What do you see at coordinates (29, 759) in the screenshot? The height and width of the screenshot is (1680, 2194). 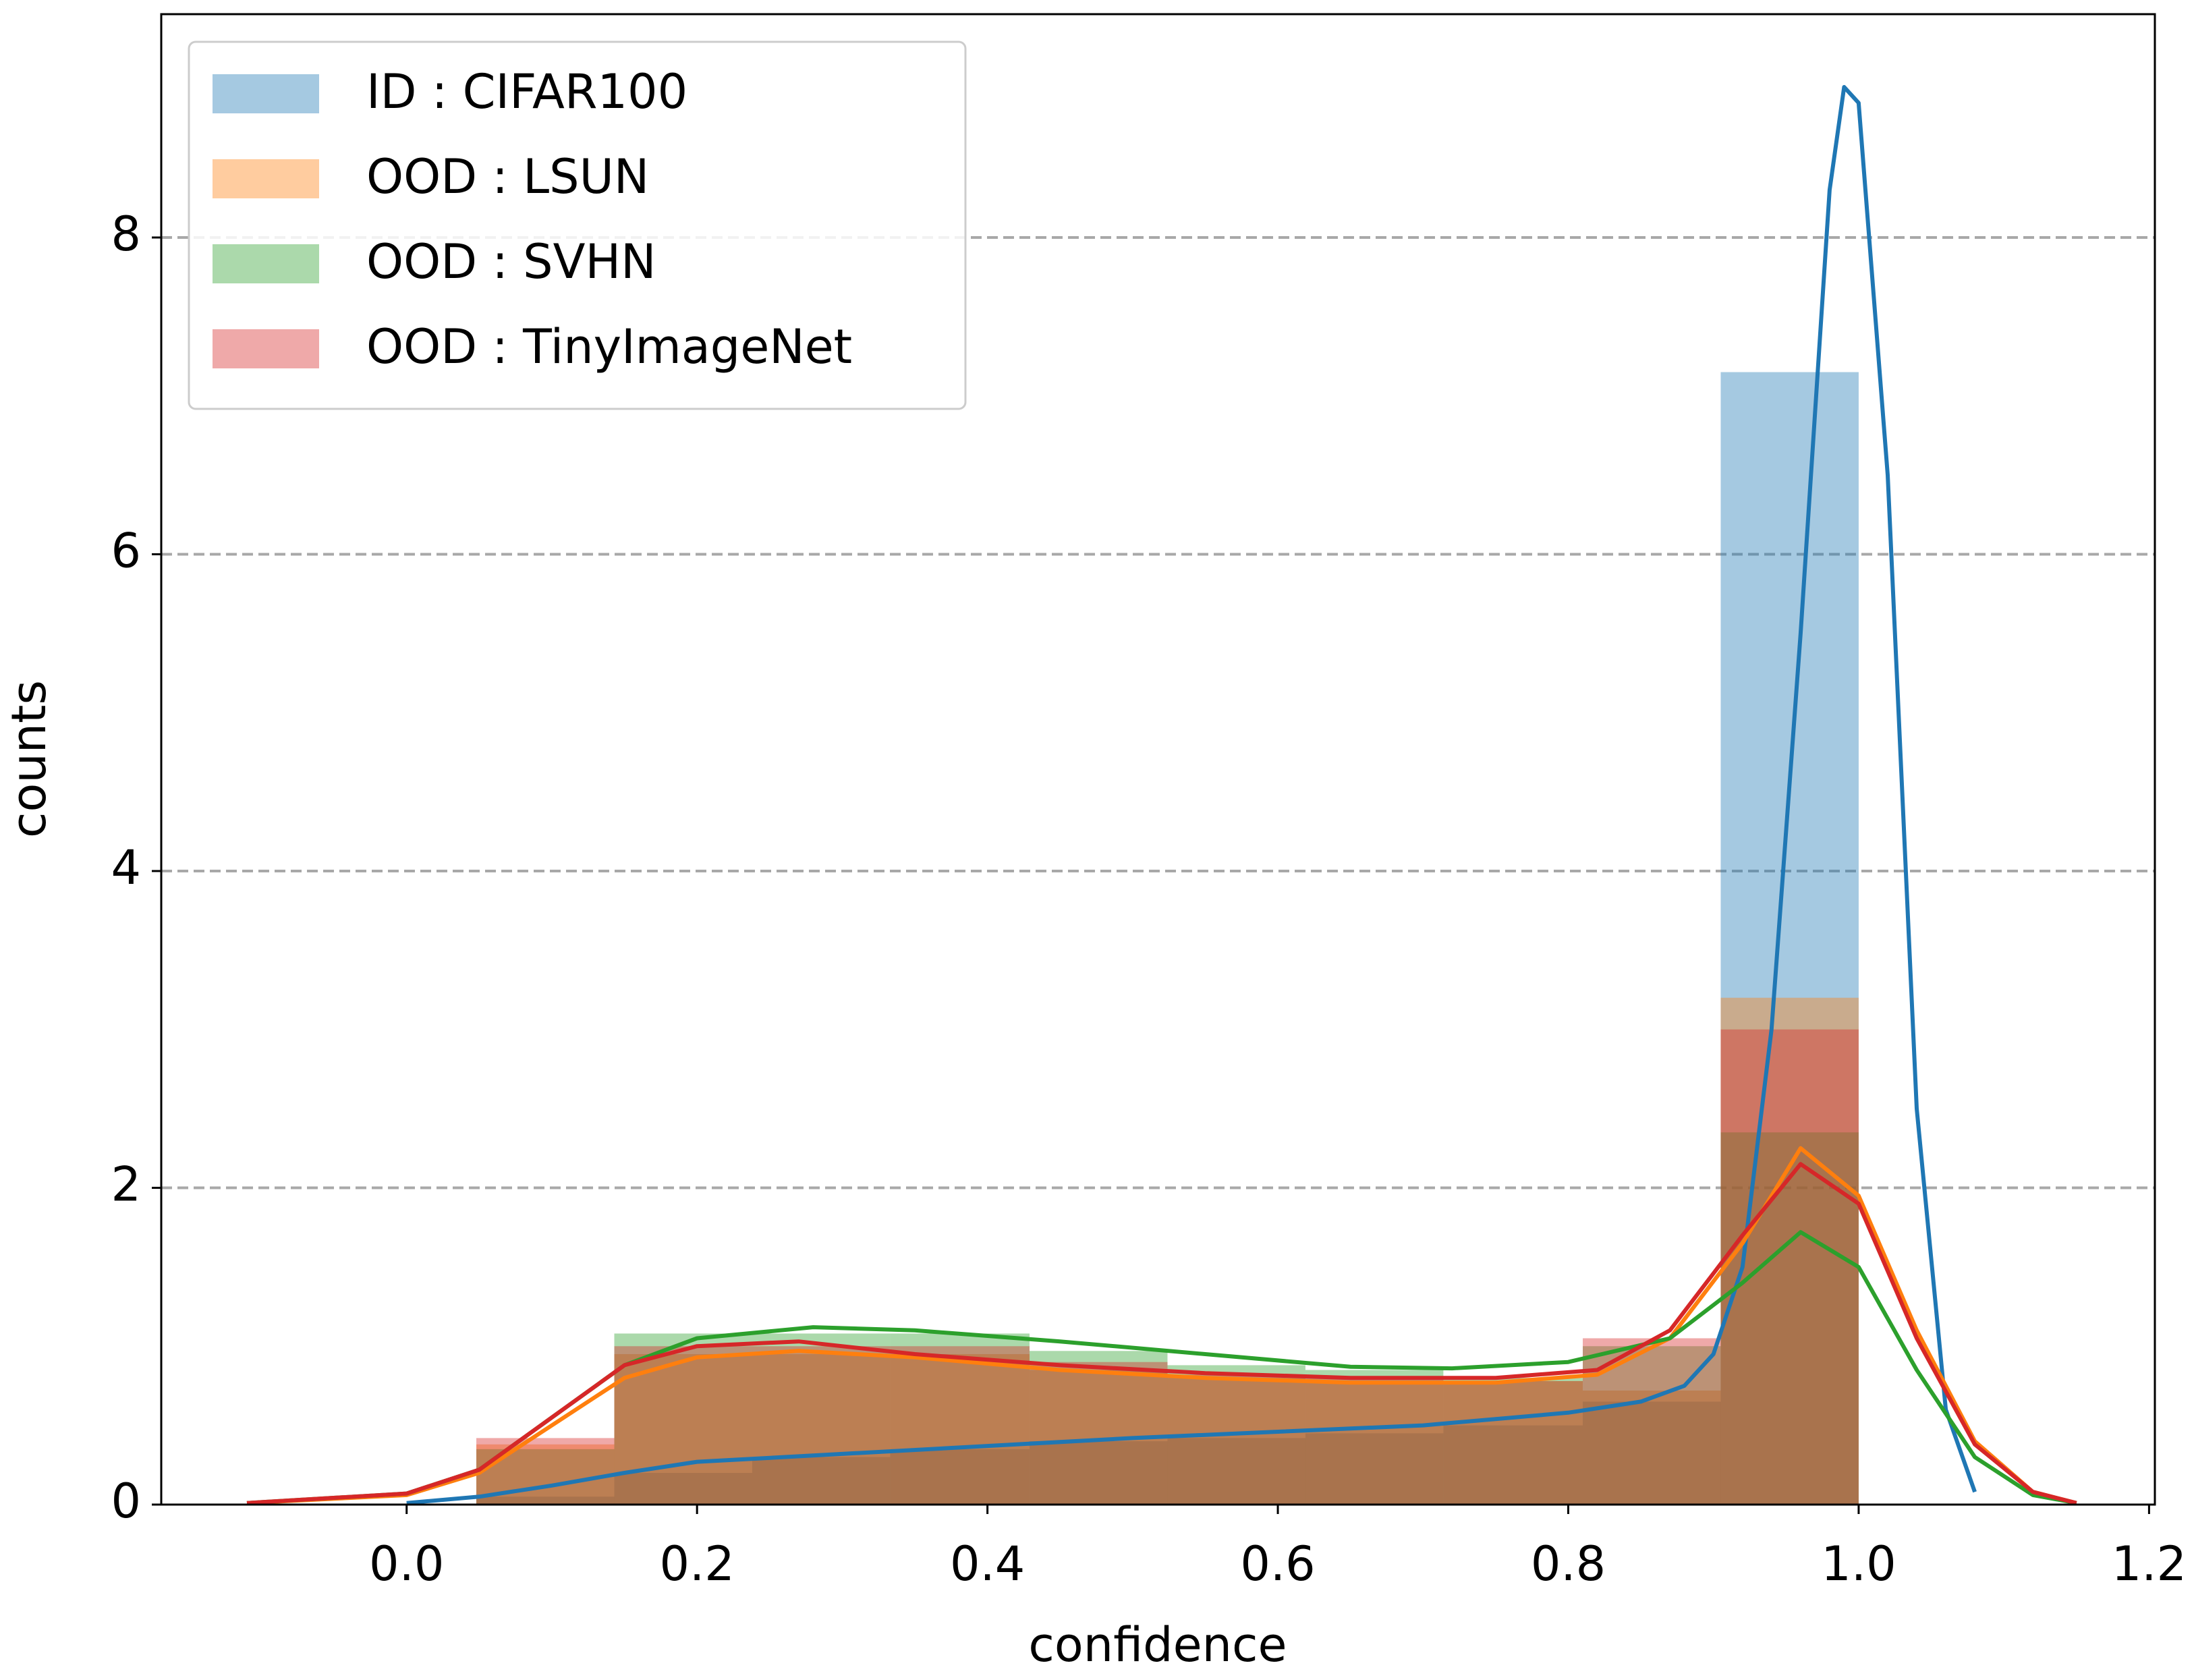 I see `y-axis-label: counts` at bounding box center [29, 759].